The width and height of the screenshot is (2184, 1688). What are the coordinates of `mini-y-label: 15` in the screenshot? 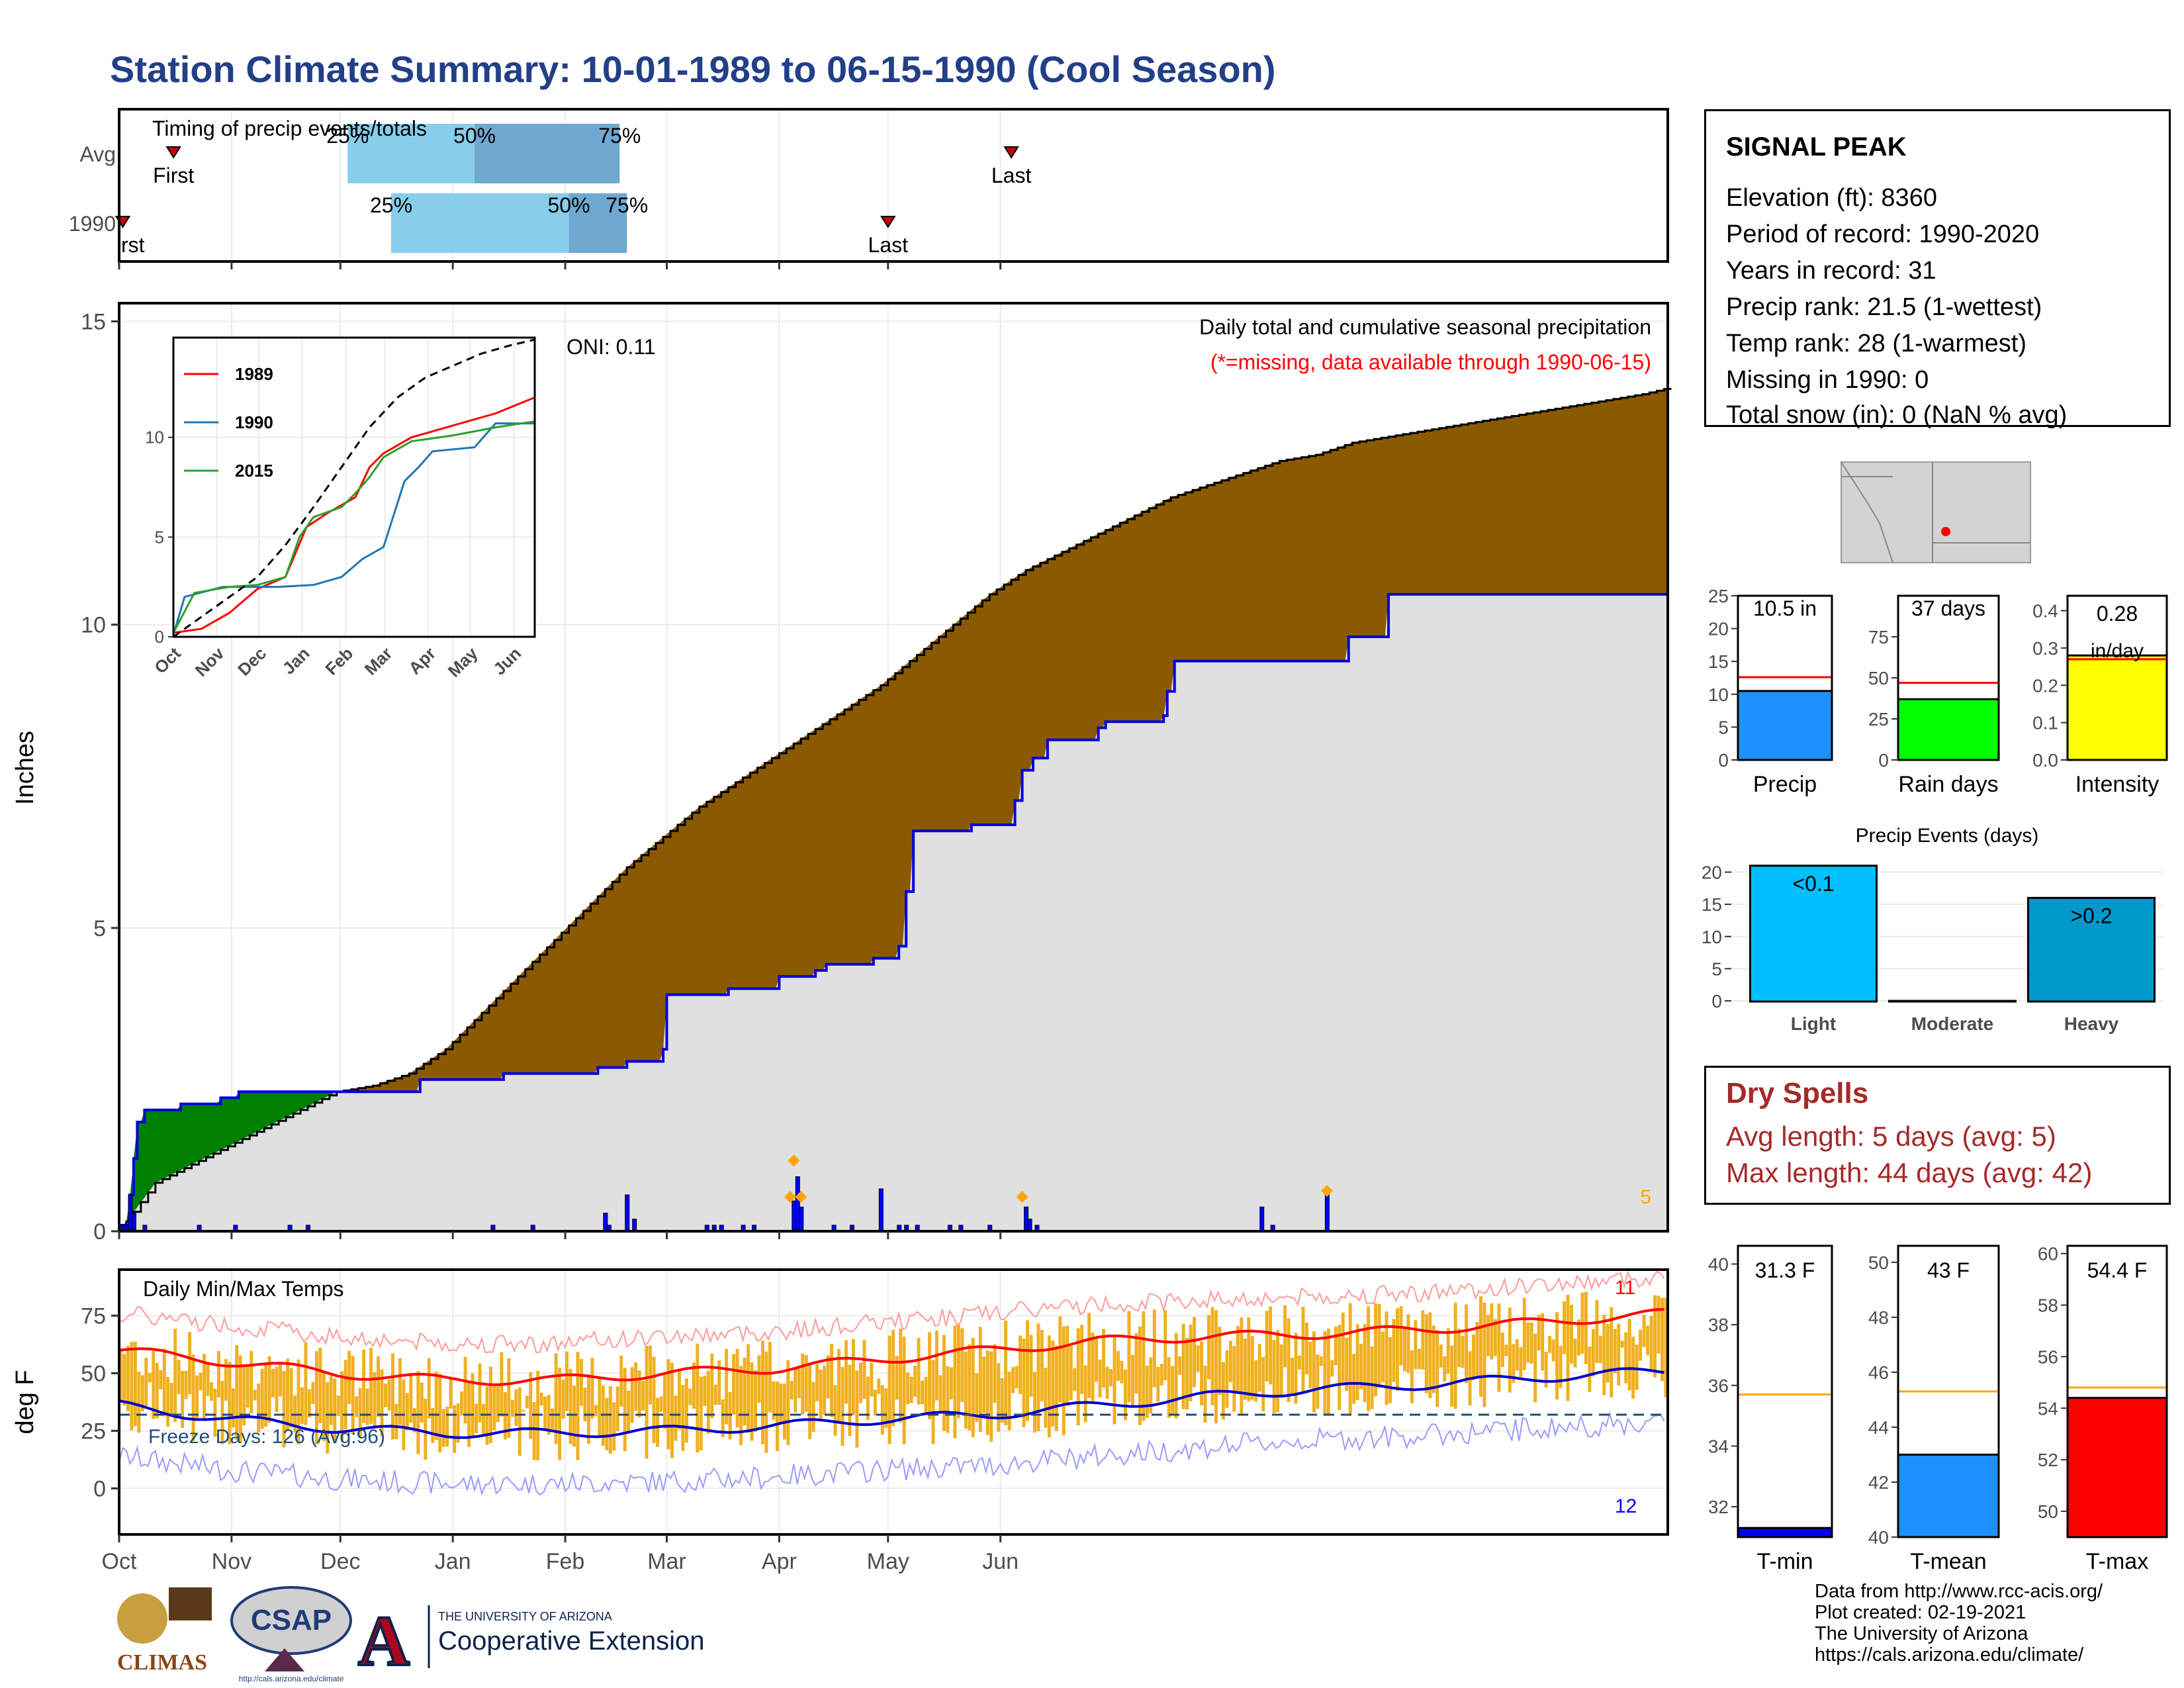 It's located at (1718, 661).